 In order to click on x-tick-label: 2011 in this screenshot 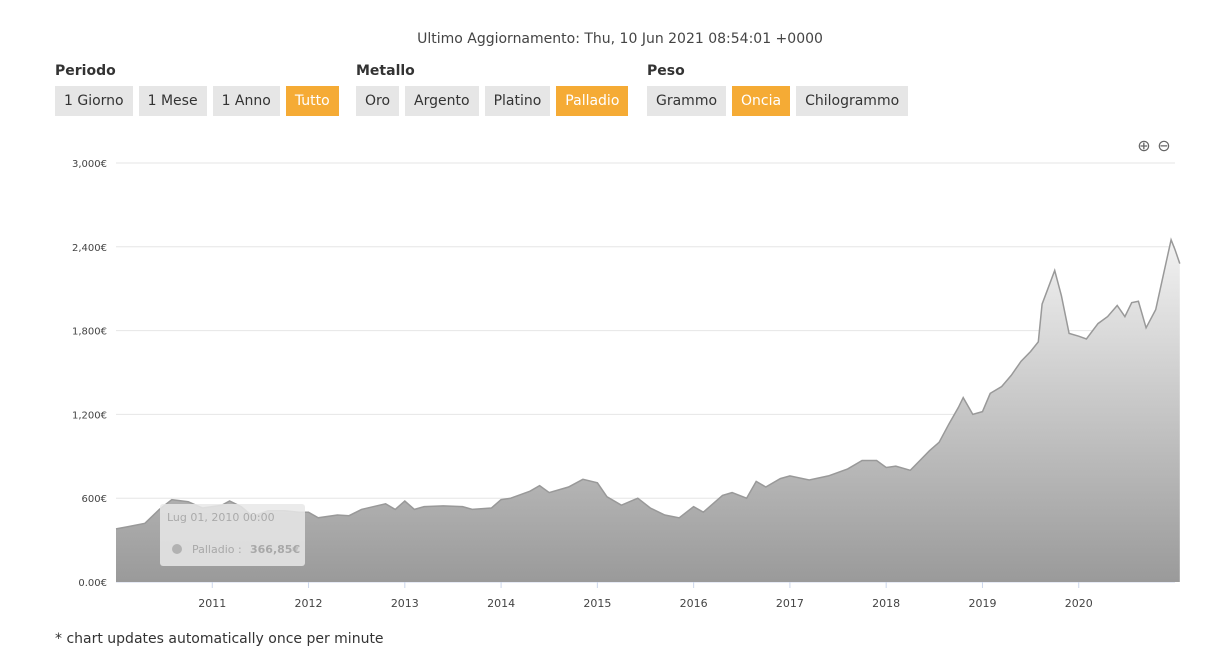, I will do `click(212, 603)`.